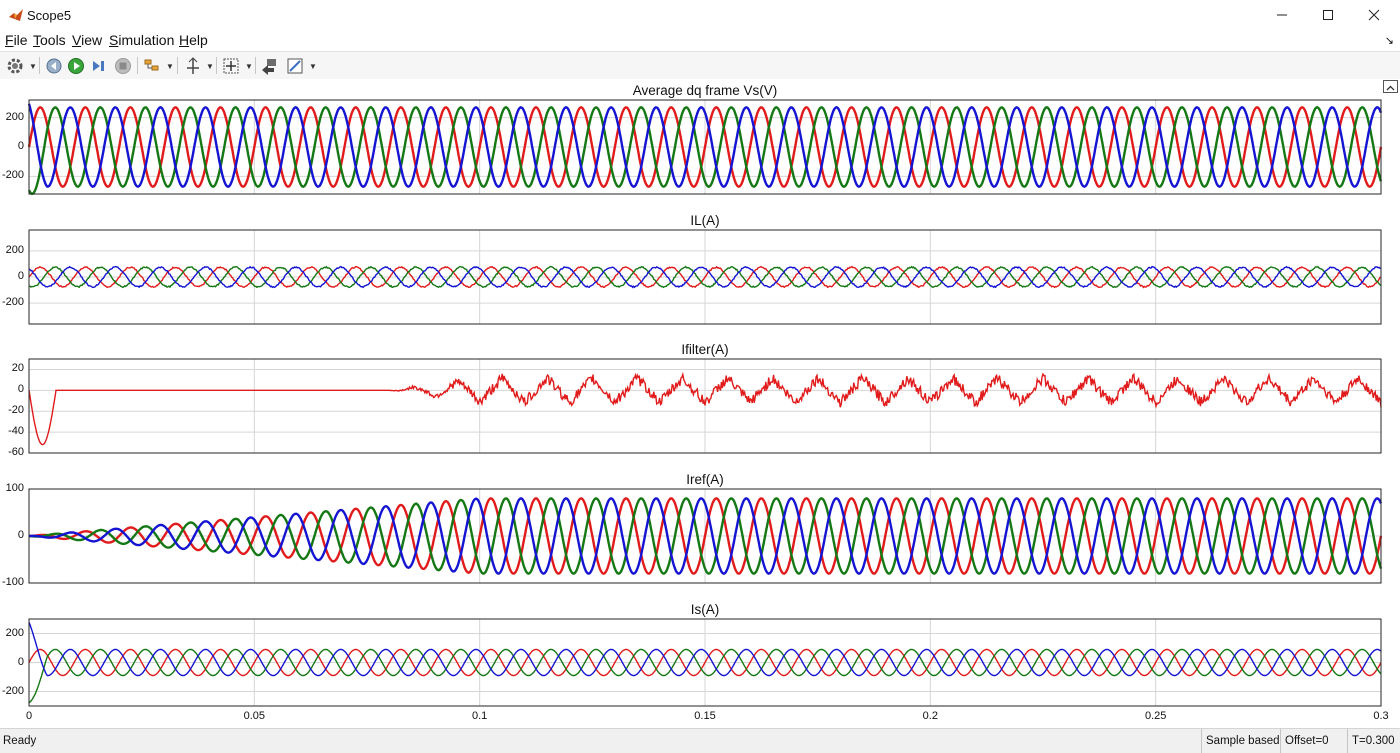 The image size is (1400, 753). What do you see at coordinates (1312, 741) in the screenshot?
I see `offset-readout: Offset=0` at bounding box center [1312, 741].